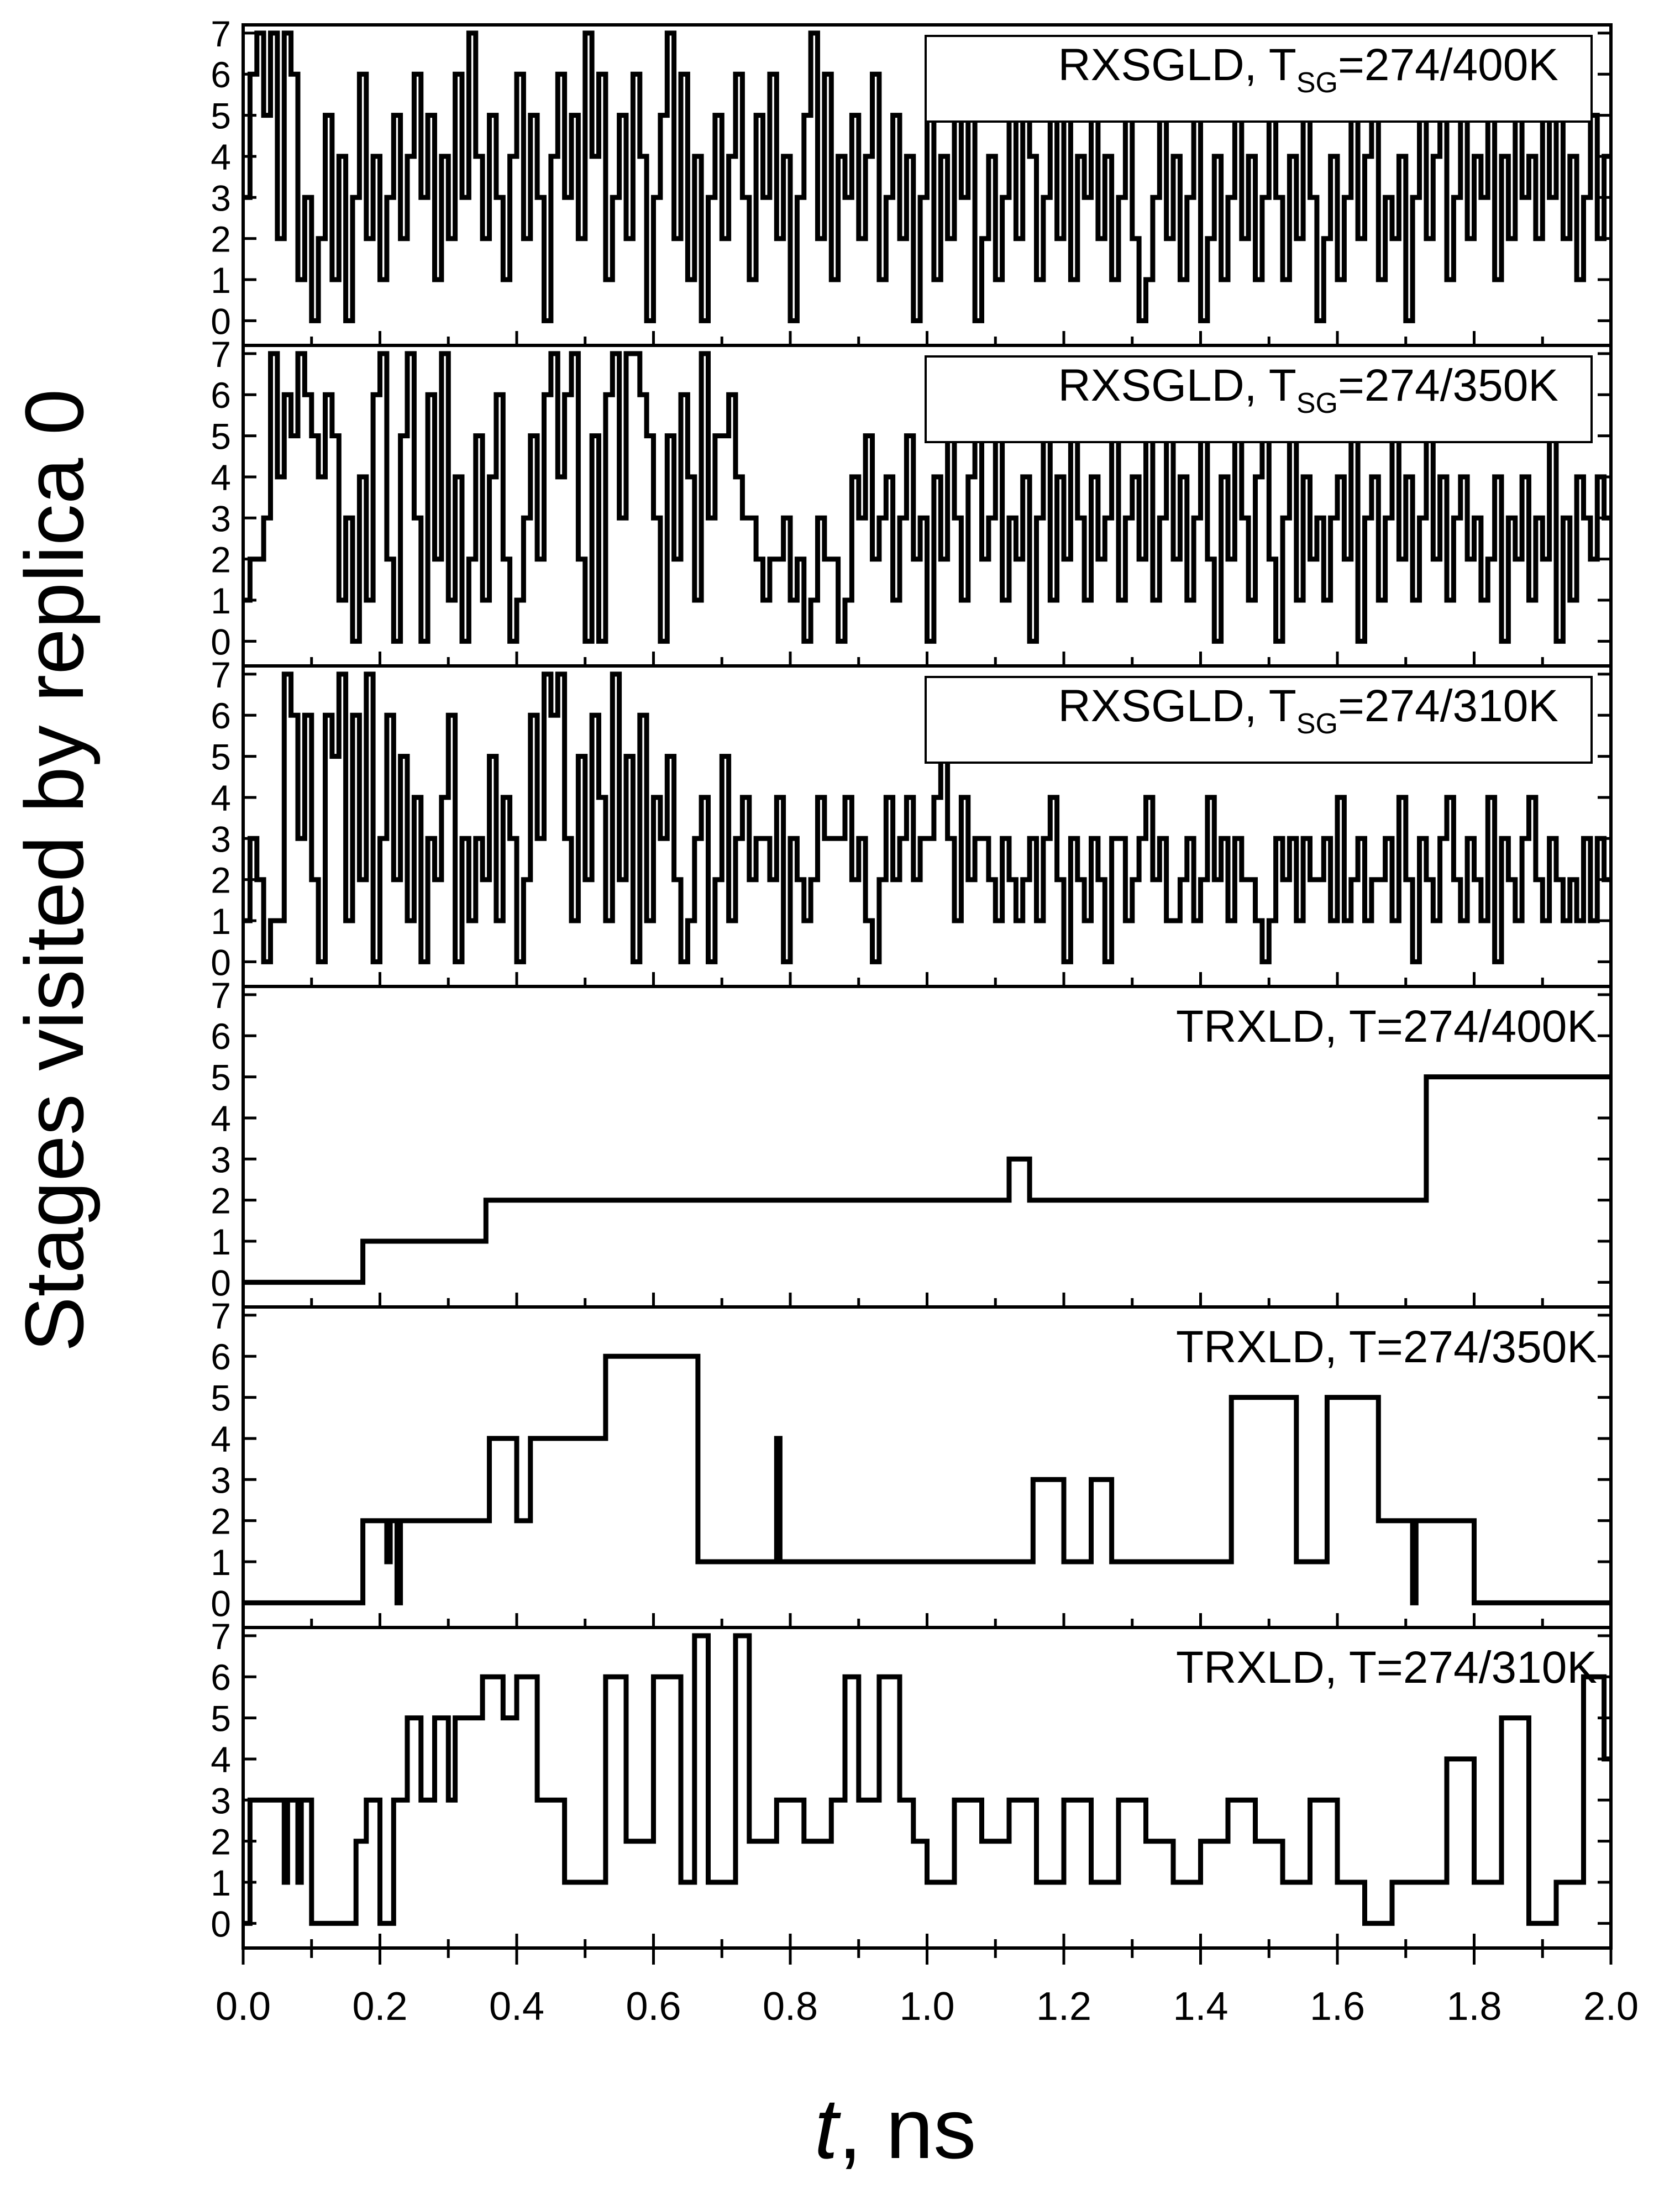 Image resolution: width=1680 pixels, height=2205 pixels. I want to click on x-axis-label: t, ns, so click(896, 2128).